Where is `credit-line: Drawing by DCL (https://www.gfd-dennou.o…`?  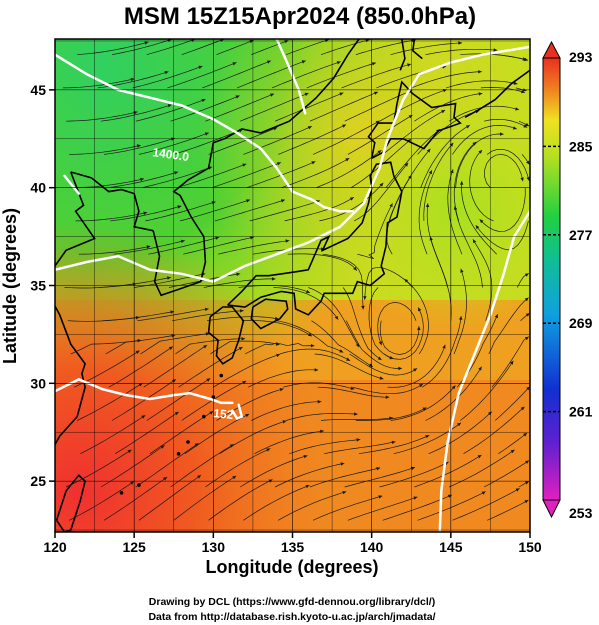
credit-line: Drawing by DCL (https://www.gfd-dennou.o… is located at coordinates (292, 602).